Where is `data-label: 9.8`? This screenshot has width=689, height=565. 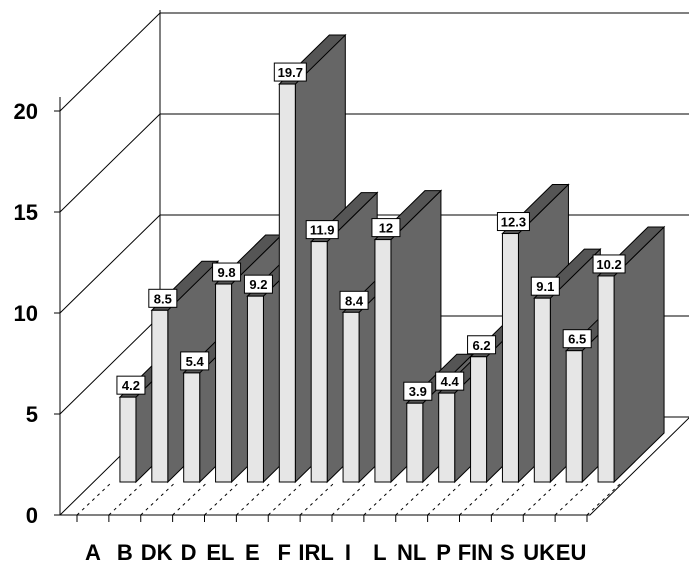 data-label: 9.8 is located at coordinates (227, 272).